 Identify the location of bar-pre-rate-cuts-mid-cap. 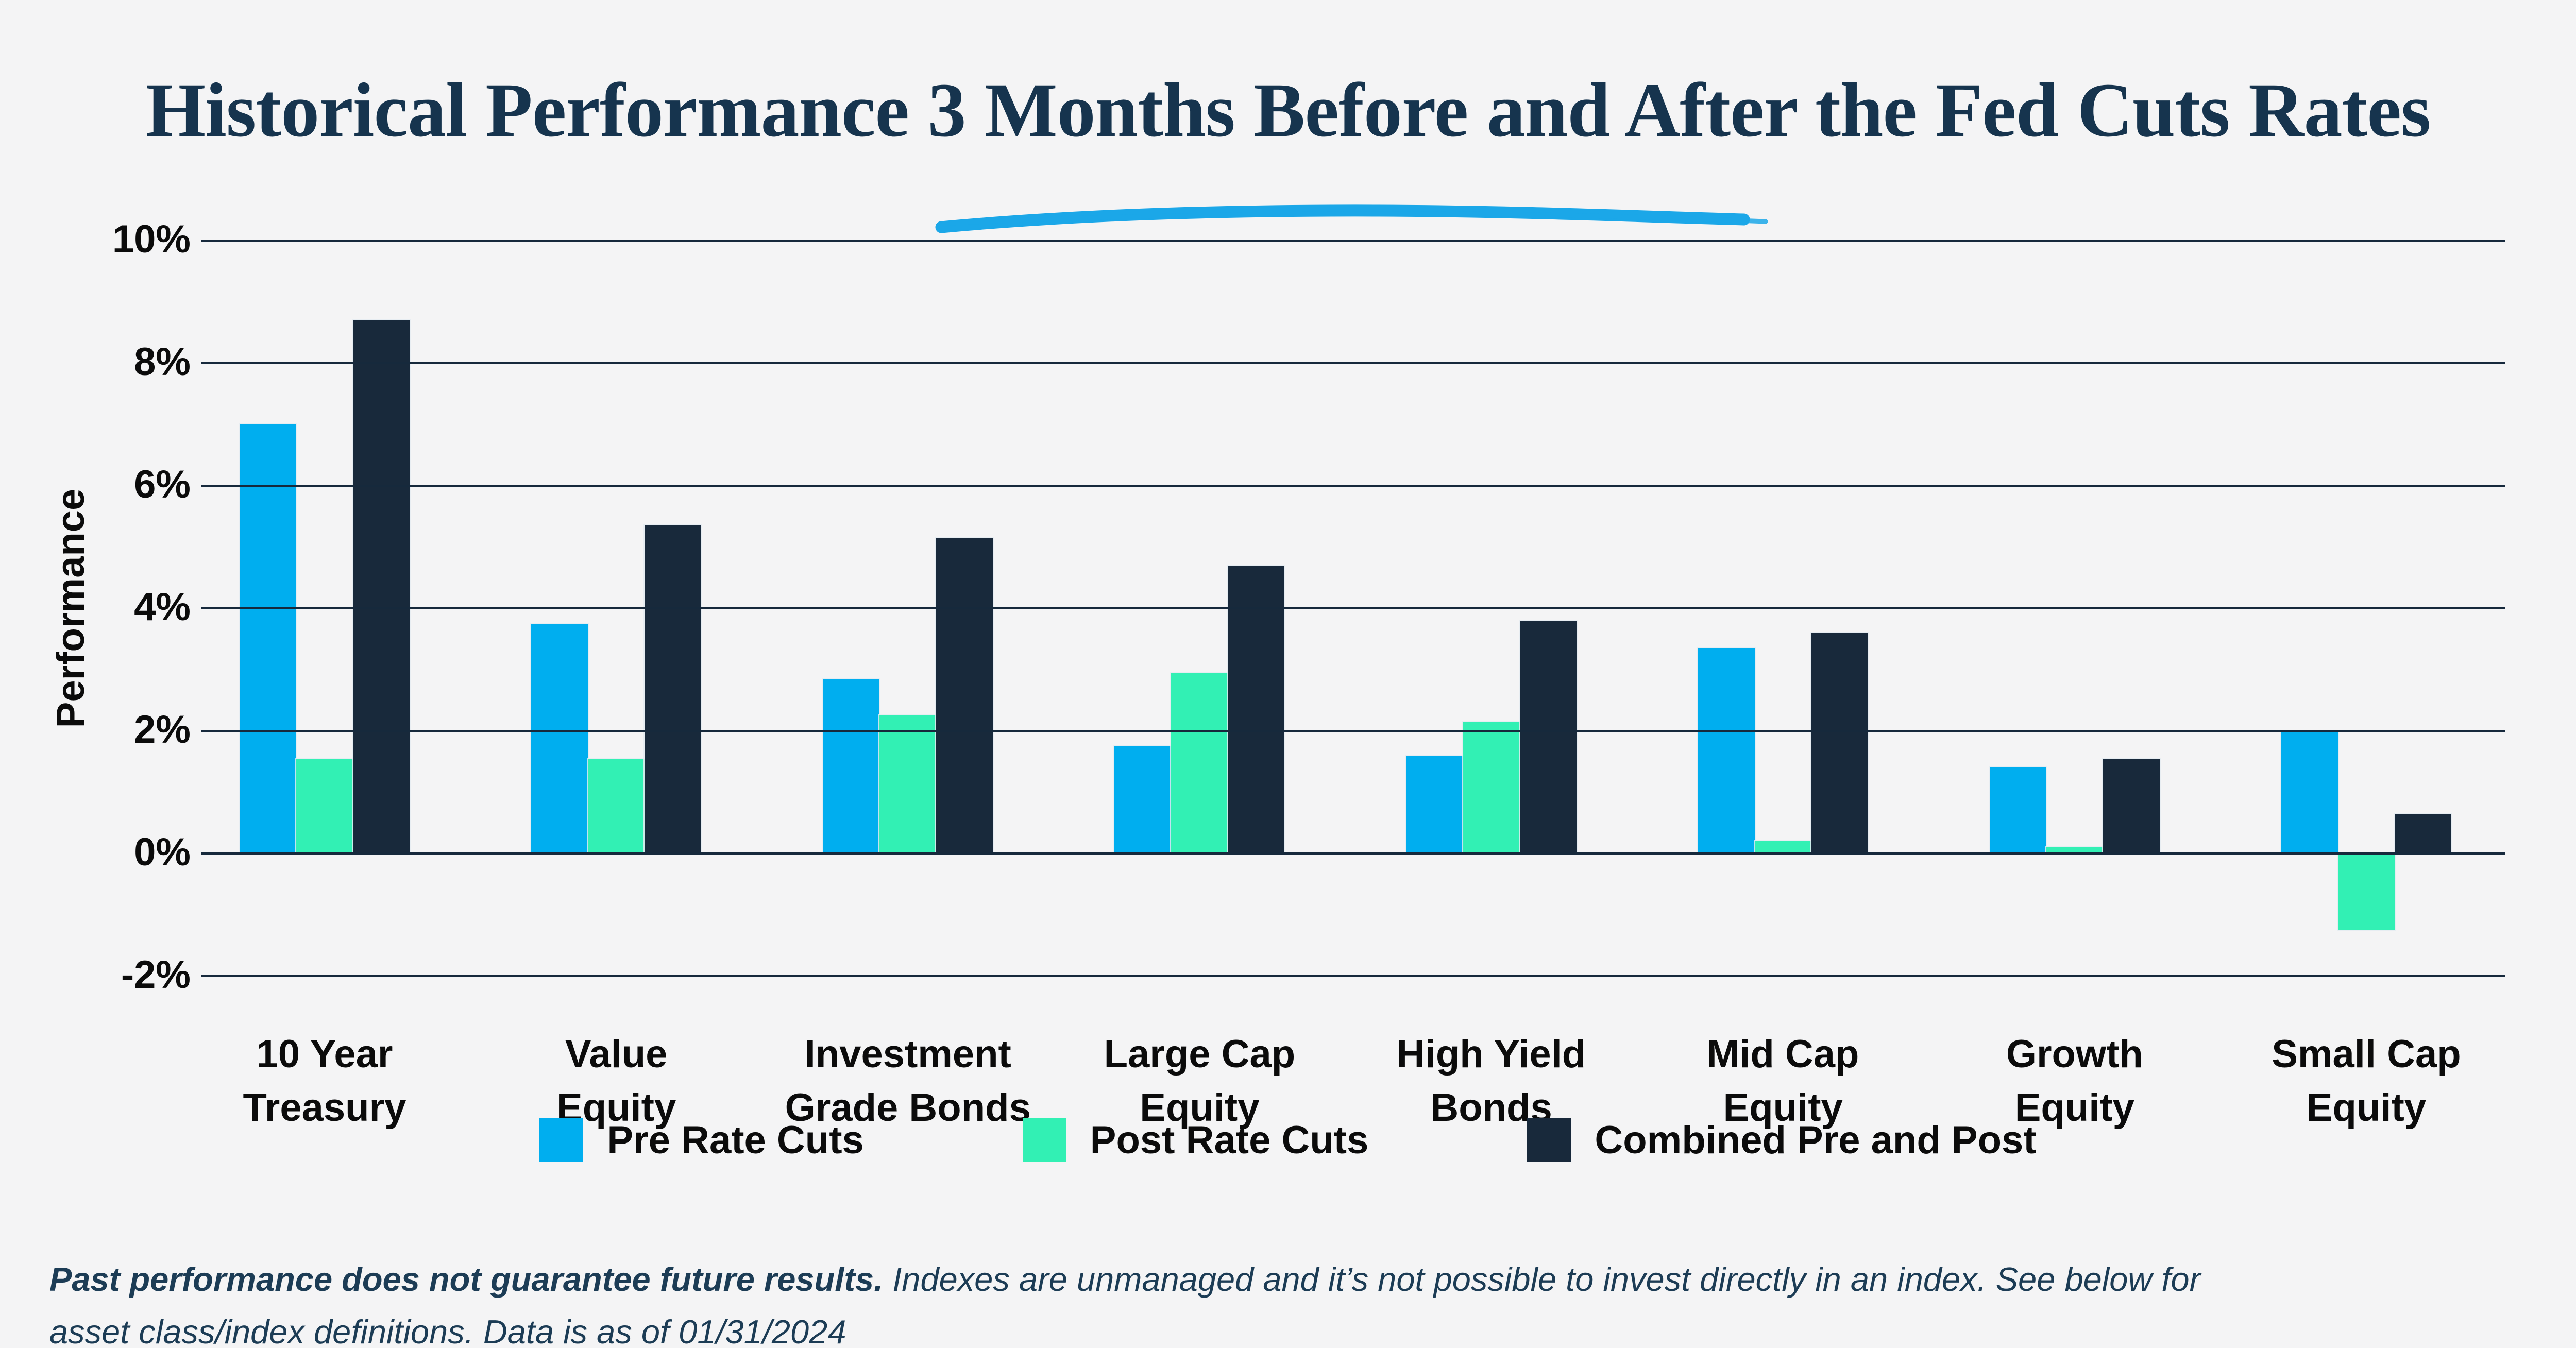
(1726, 751).